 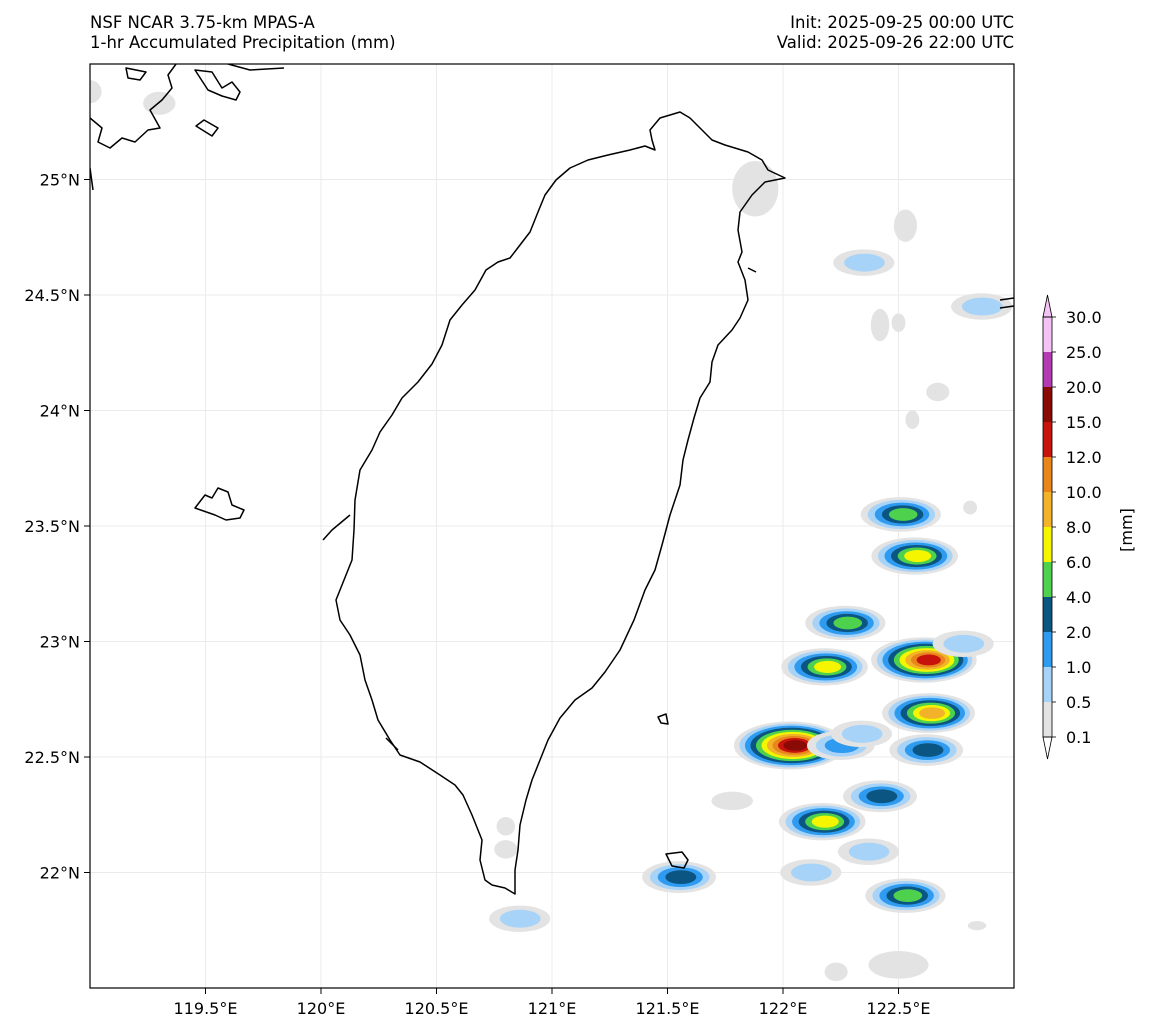 I want to click on colorbar-level-label: 0.1, so click(x=1078, y=737).